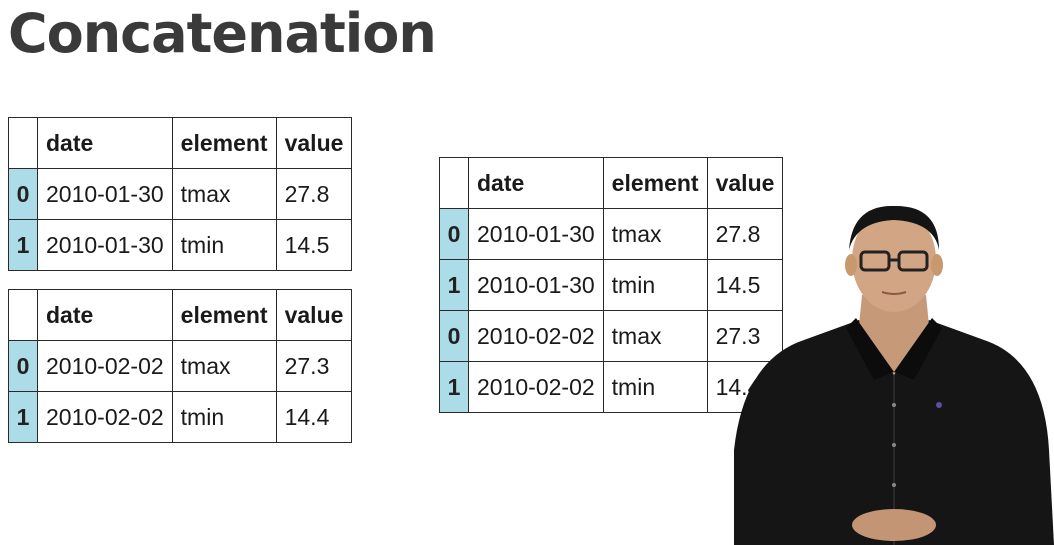 Image resolution: width=1054 pixels, height=545 pixels. What do you see at coordinates (314, 366) in the screenshot?
I see `cell-value: 27.3` at bounding box center [314, 366].